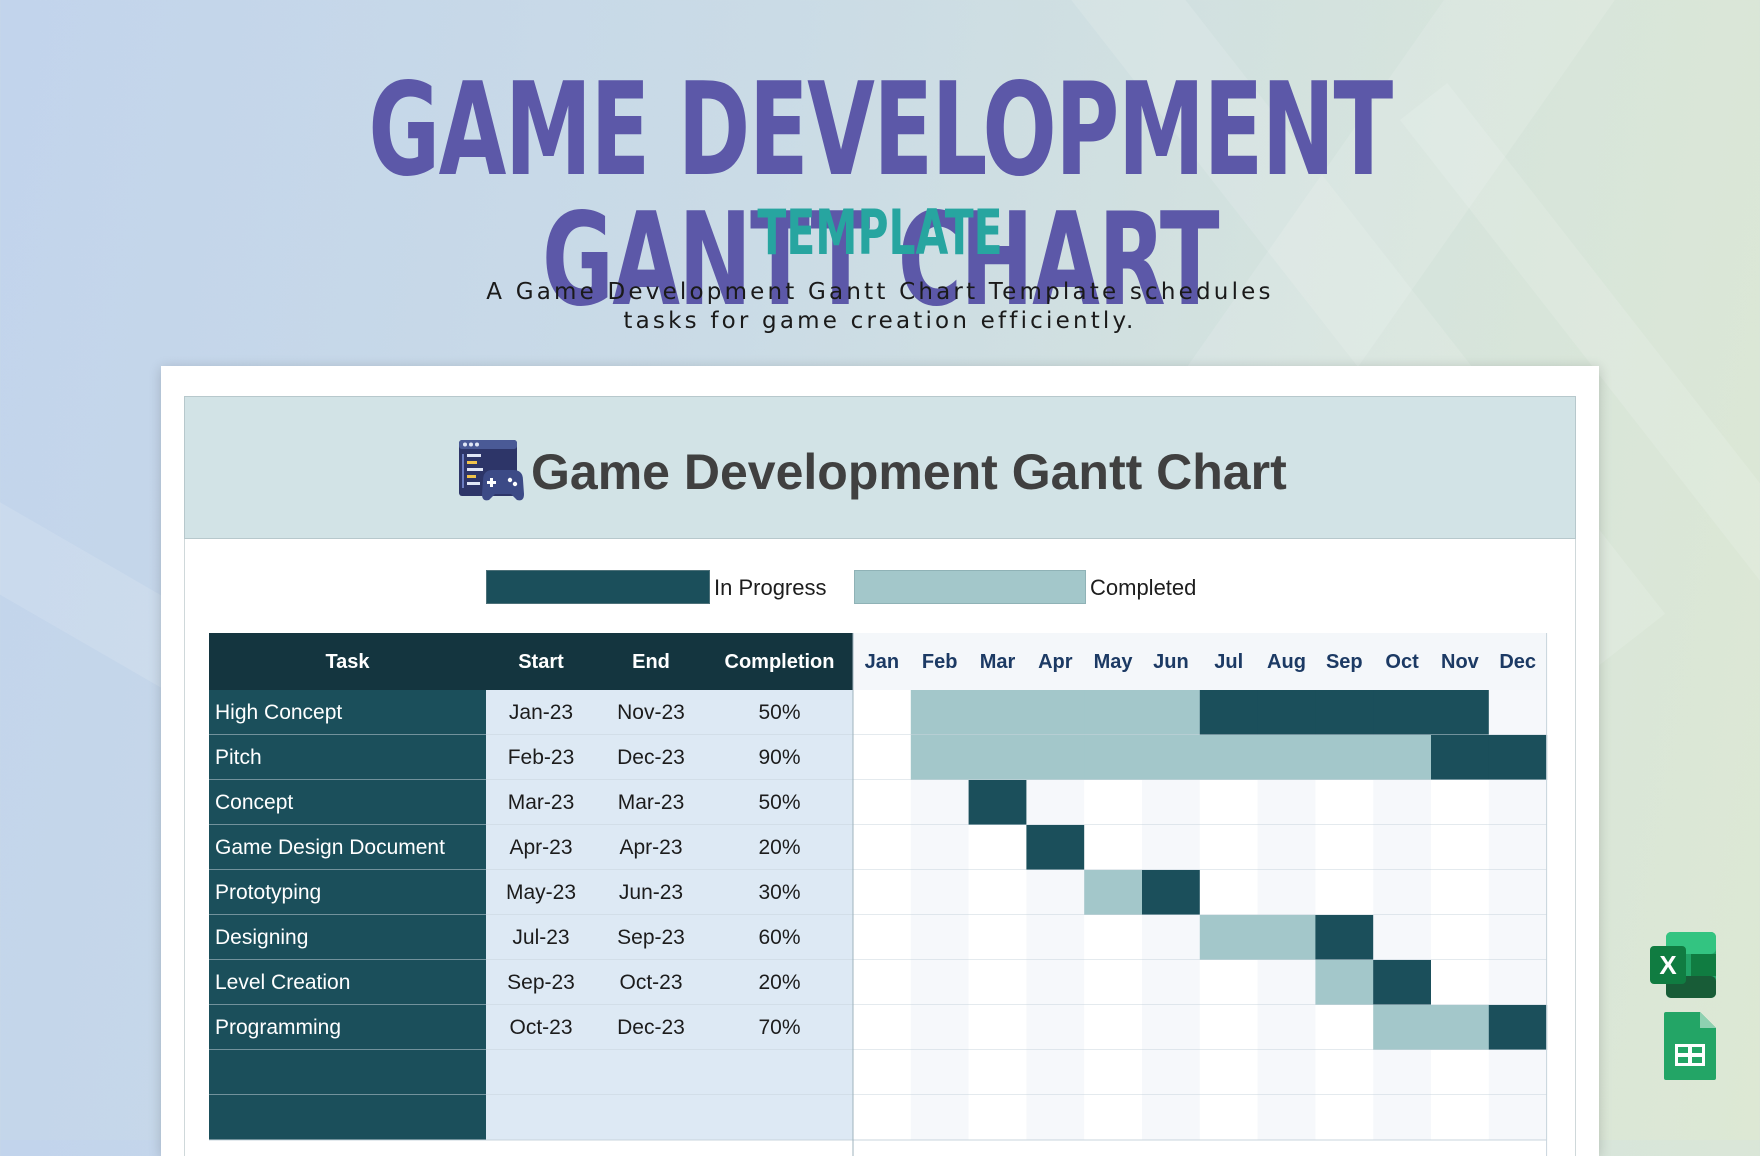  I want to click on month-header-nov: Nov, so click(1460, 662).